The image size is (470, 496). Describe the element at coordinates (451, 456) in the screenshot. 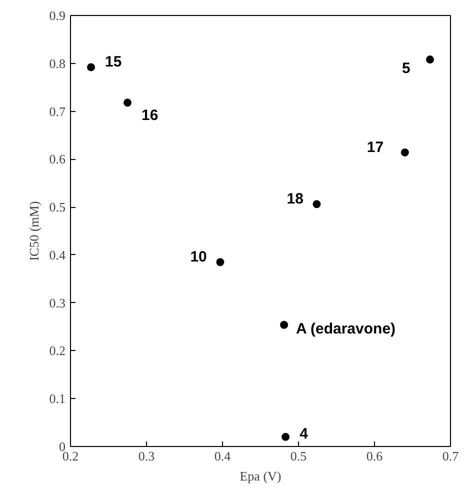

I see `x-tick-label: 0.7` at that location.